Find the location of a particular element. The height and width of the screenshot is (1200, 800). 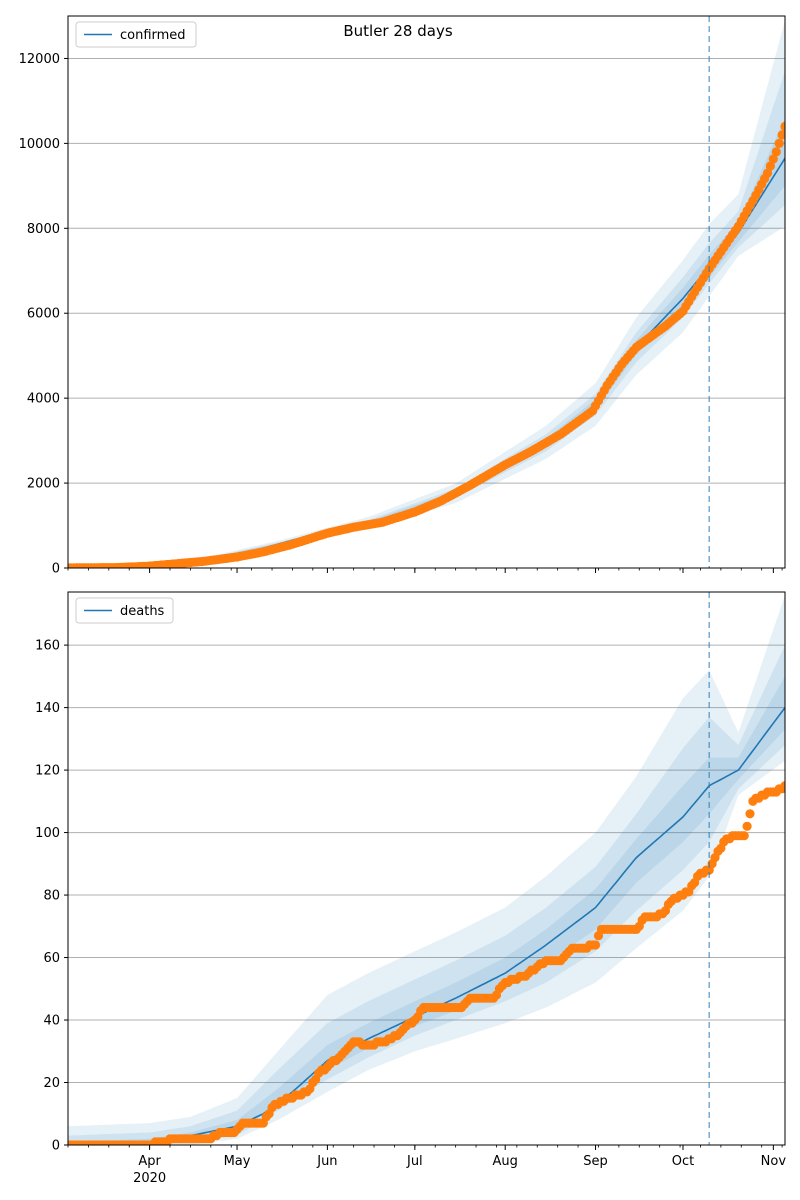

x-tick-label: Aug is located at coordinates (504, 1161).